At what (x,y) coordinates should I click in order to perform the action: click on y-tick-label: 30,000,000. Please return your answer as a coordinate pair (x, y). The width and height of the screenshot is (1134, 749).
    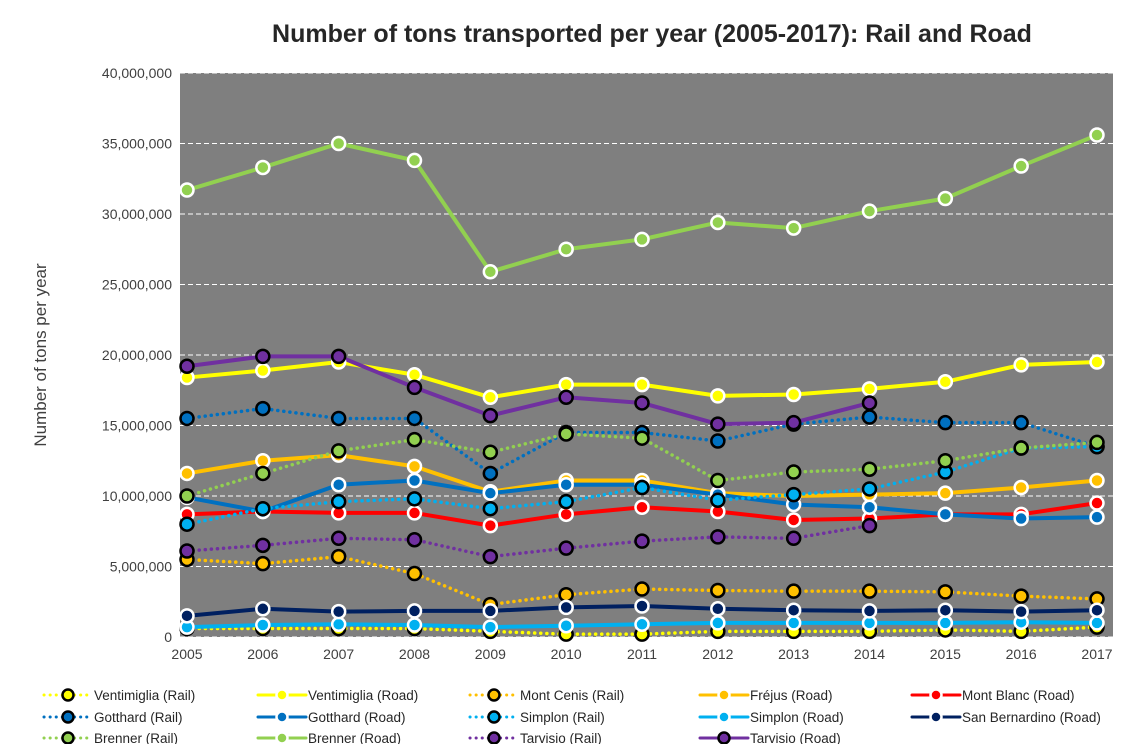
    Looking at the image, I should click on (137, 214).